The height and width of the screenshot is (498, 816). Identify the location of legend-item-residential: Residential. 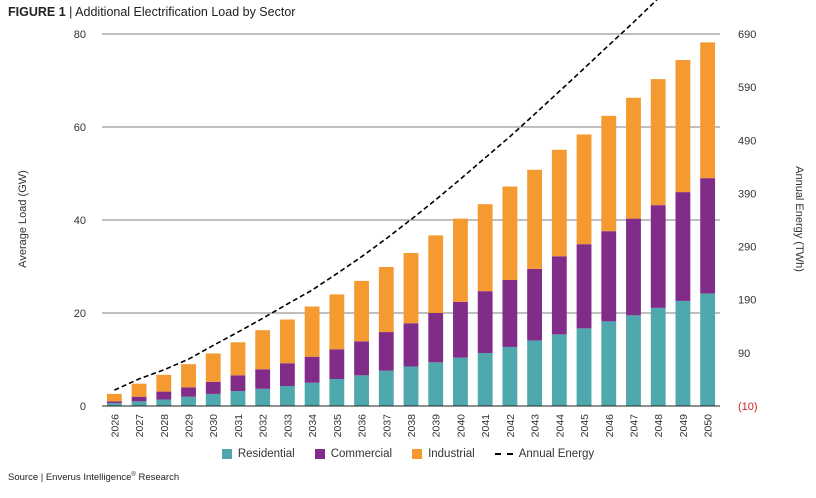
(258, 454).